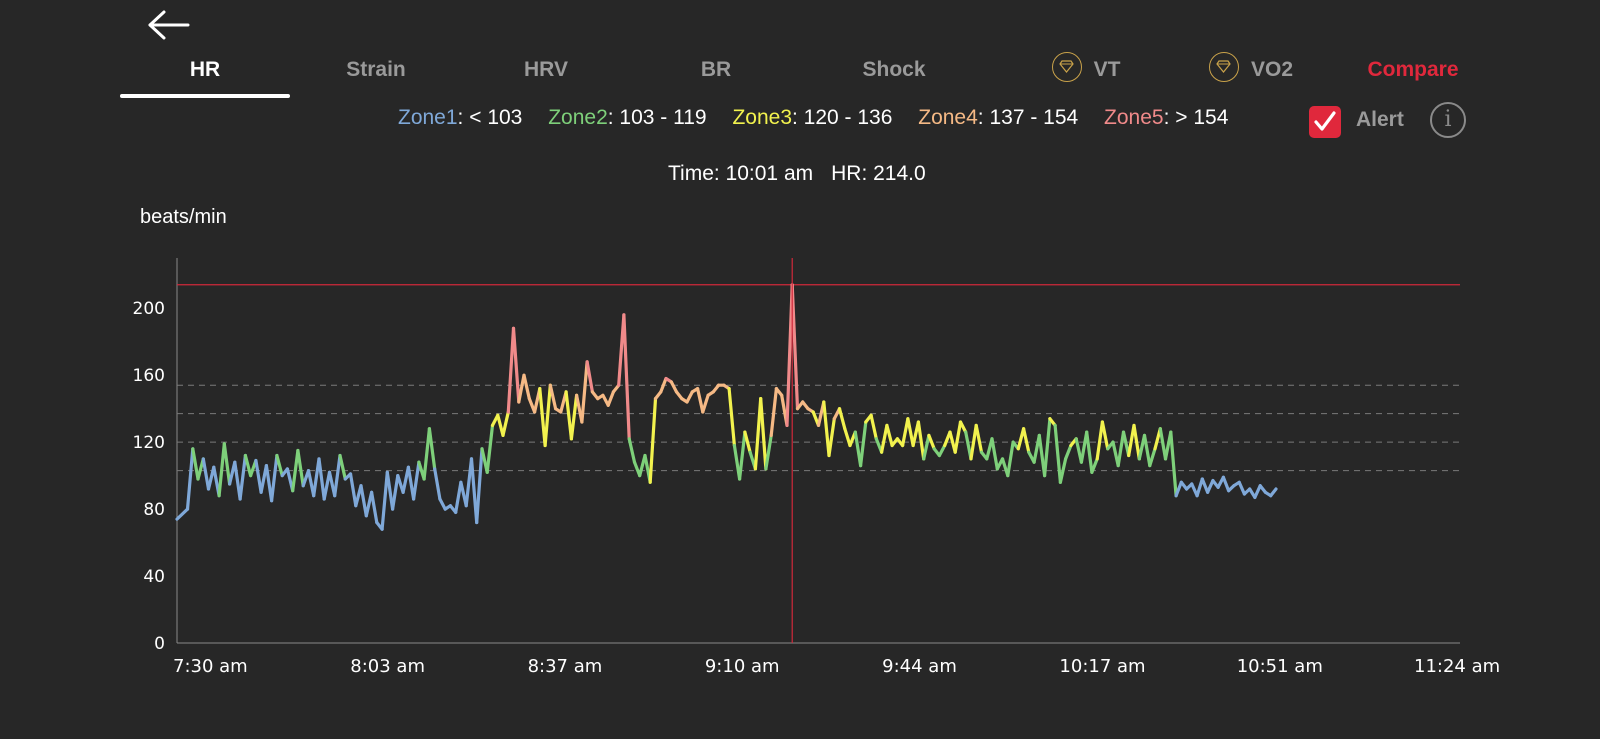 The height and width of the screenshot is (739, 1600). Describe the element at coordinates (1134, 117) in the screenshot. I see `zone-name: Zone5` at that location.